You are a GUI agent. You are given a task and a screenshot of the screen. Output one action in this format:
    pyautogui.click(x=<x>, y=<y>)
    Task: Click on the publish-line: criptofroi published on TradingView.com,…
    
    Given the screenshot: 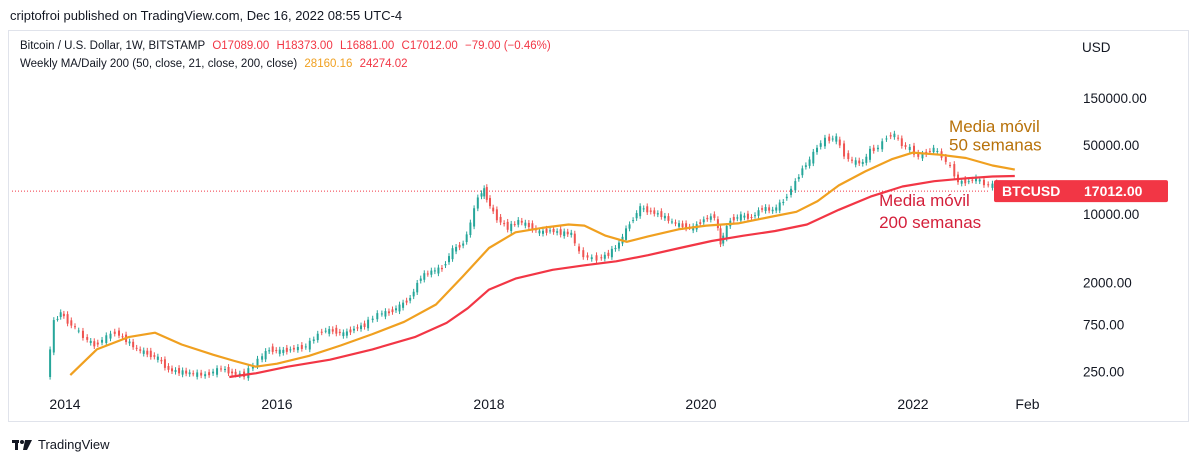 What is the action you would take?
    pyautogui.click(x=206, y=15)
    